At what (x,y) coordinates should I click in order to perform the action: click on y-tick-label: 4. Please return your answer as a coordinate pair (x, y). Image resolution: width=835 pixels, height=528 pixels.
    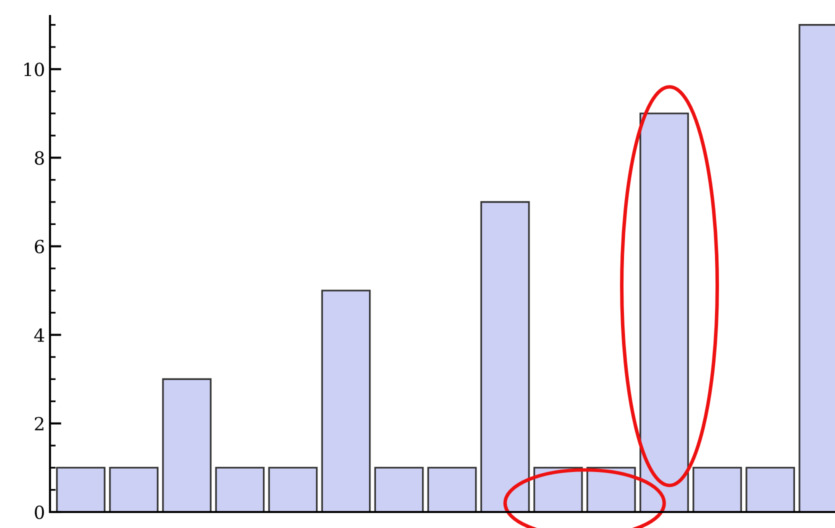
    Looking at the image, I should click on (39, 335).